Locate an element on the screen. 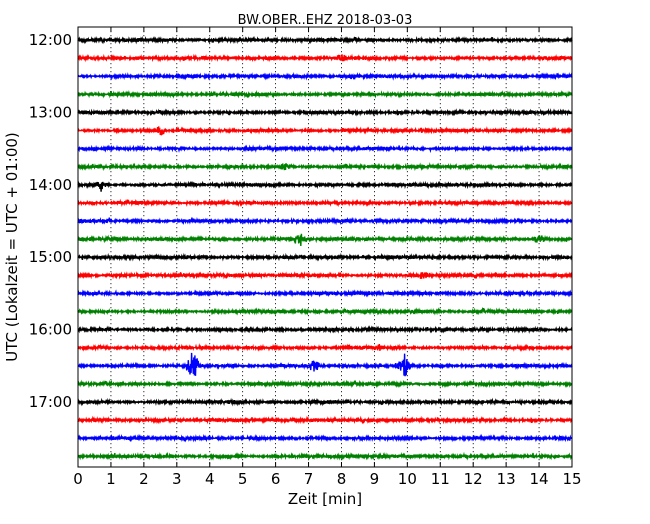  x-tick-label: 2 is located at coordinates (144, 479).